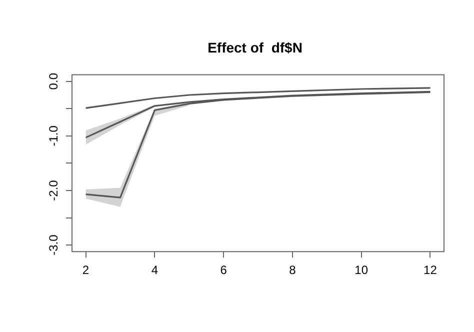 This screenshot has width=474, height=332. What do you see at coordinates (154, 270) in the screenshot?
I see `x-tick-label: 4` at bounding box center [154, 270].